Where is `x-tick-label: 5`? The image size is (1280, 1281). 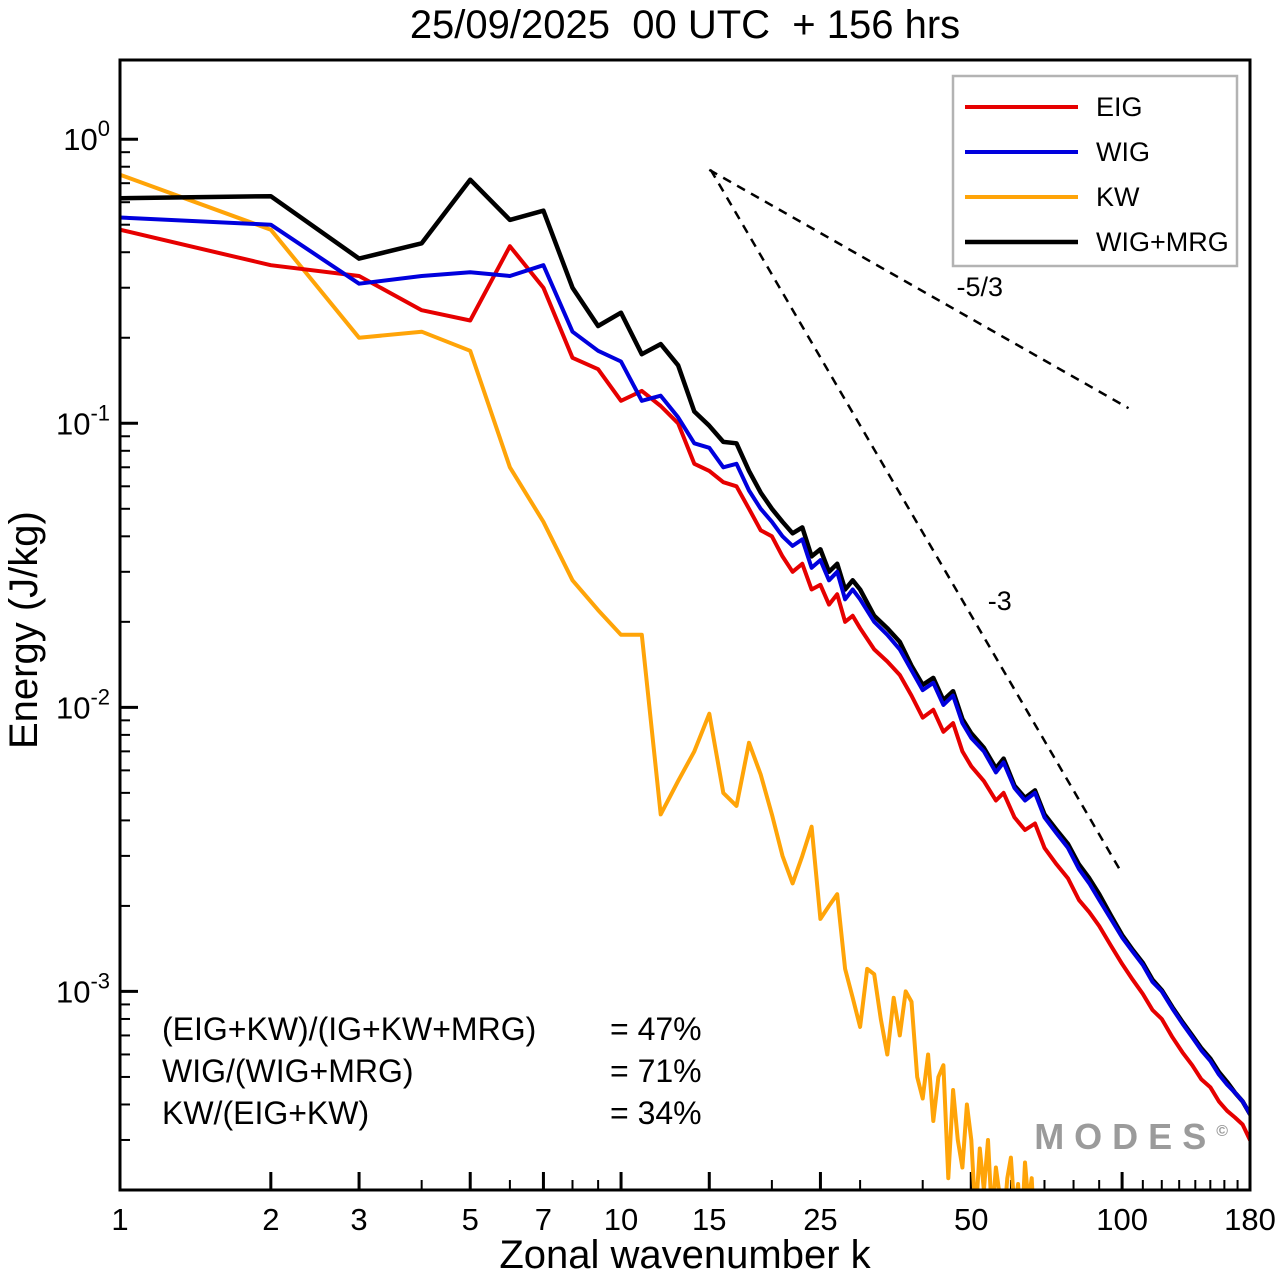 x-tick-label: 5 is located at coordinates (470, 1219).